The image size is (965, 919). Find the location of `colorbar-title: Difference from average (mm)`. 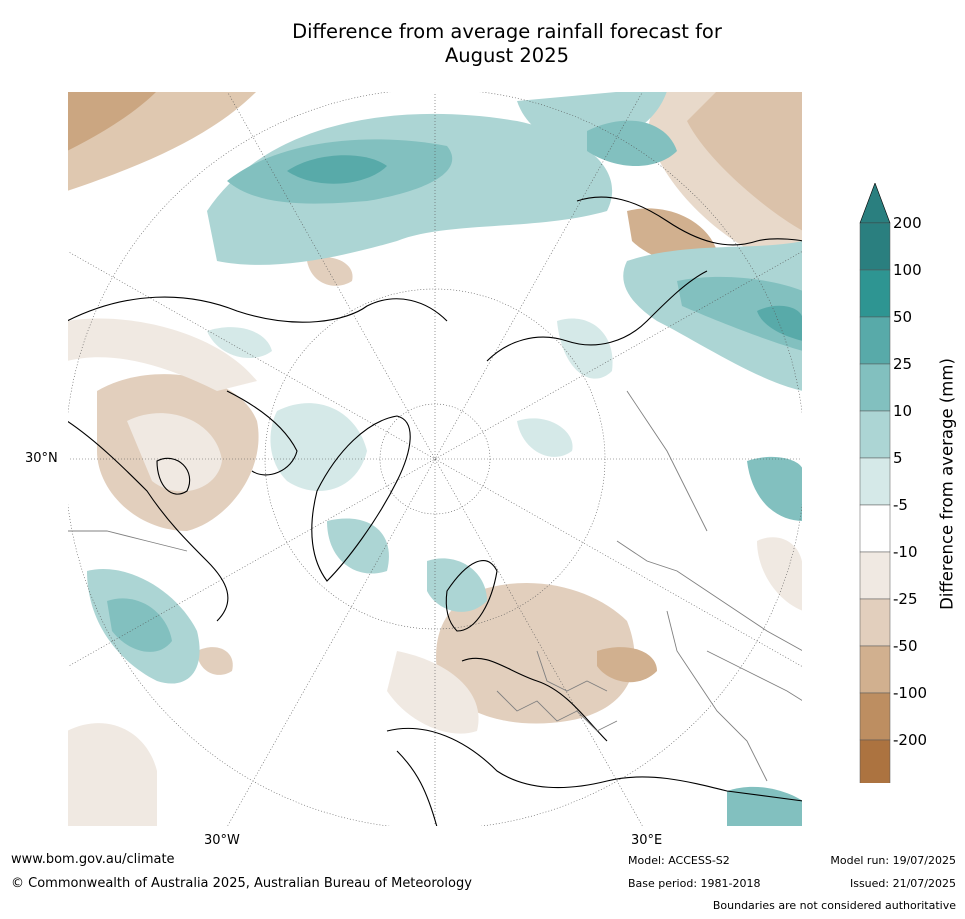

colorbar-title: Difference from average (mm) is located at coordinates (947, 484).